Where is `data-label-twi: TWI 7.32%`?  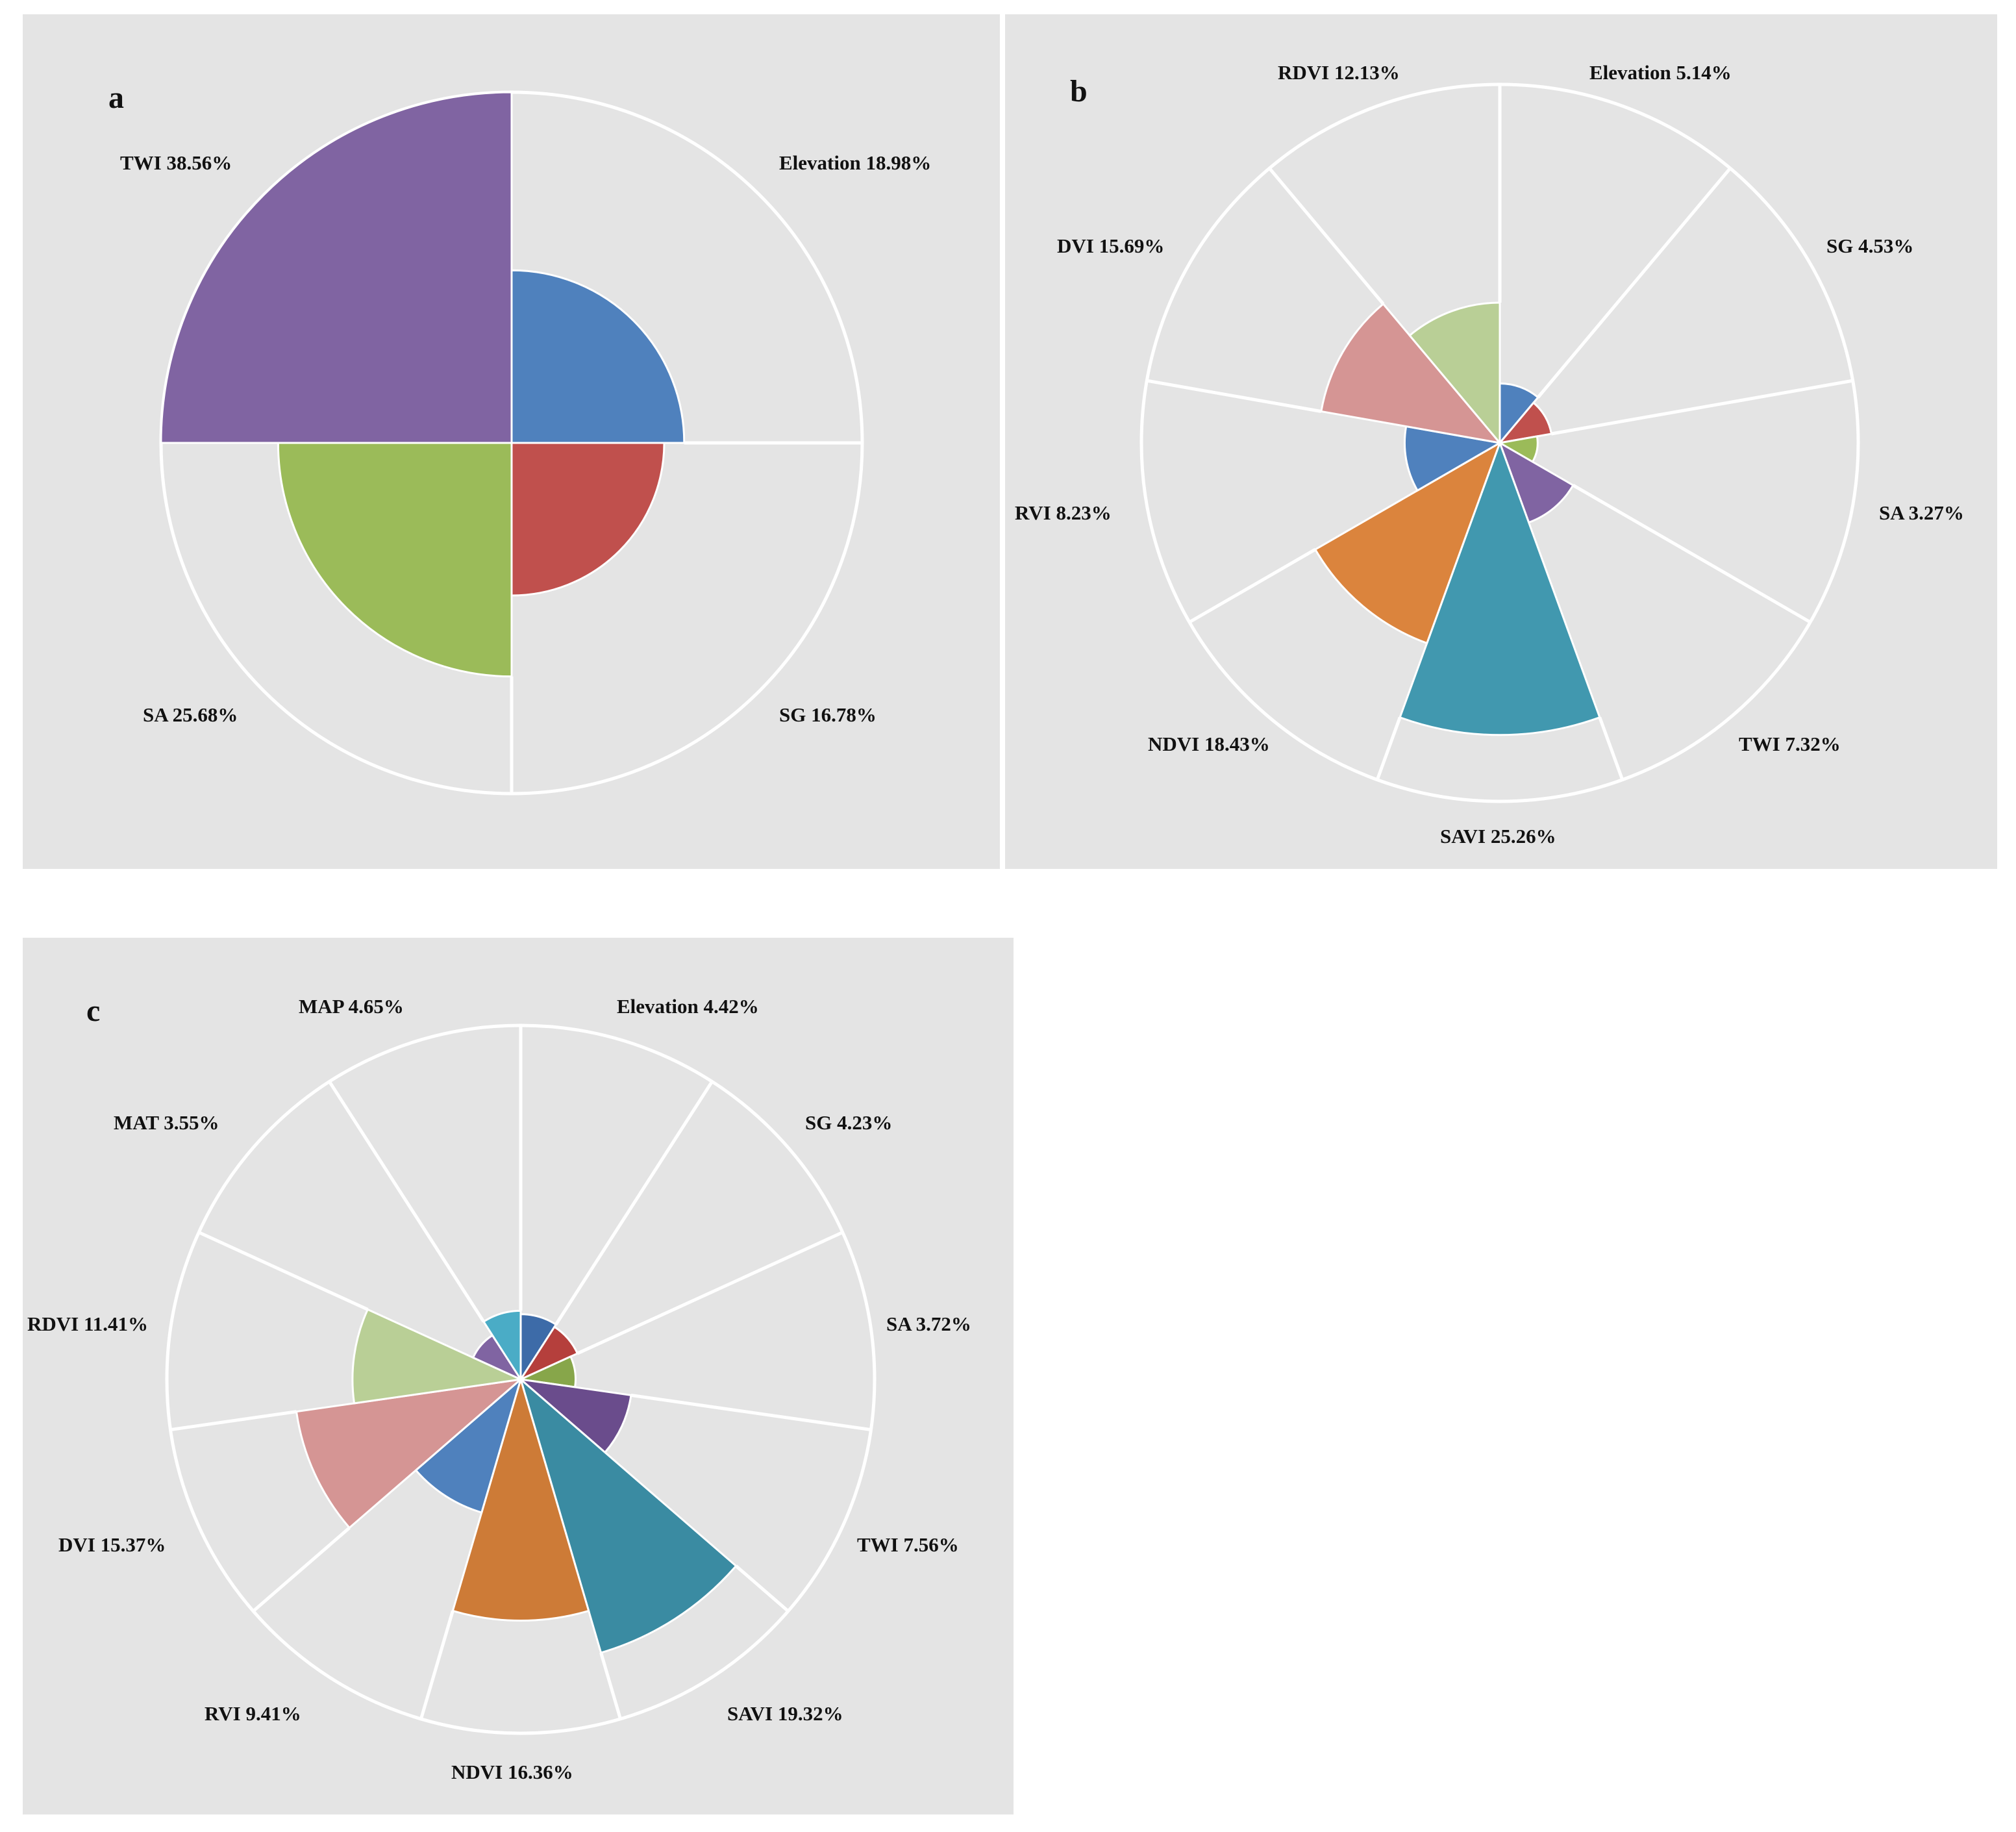 data-label-twi: TWI 7.32% is located at coordinates (1790, 744).